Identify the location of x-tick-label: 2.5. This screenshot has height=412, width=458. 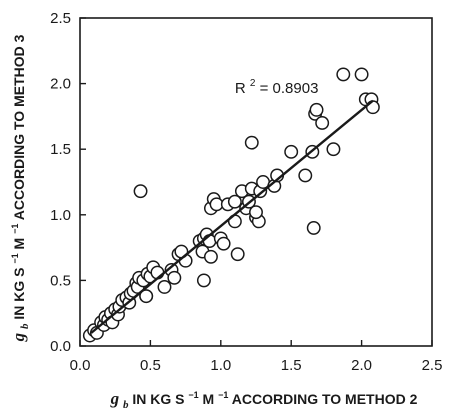
(432, 365).